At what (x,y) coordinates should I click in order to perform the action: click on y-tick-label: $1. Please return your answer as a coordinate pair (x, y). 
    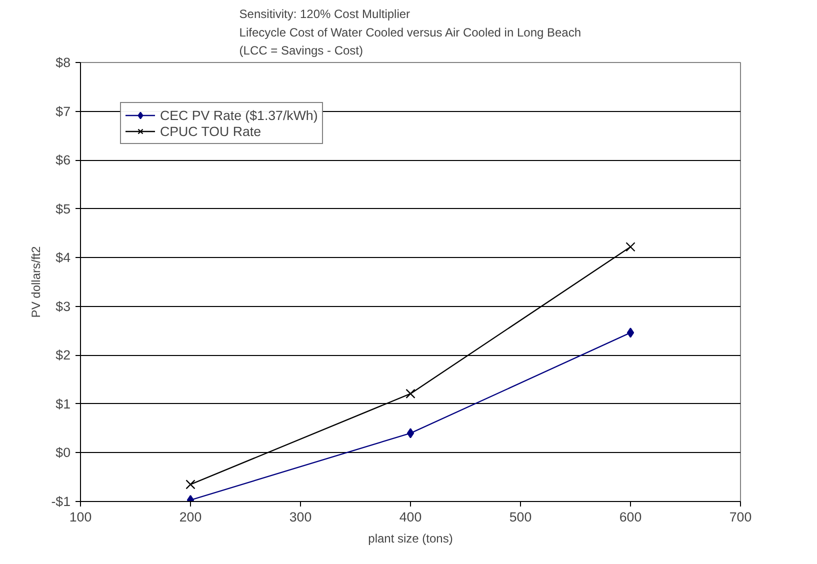
    Looking at the image, I should click on (63, 404).